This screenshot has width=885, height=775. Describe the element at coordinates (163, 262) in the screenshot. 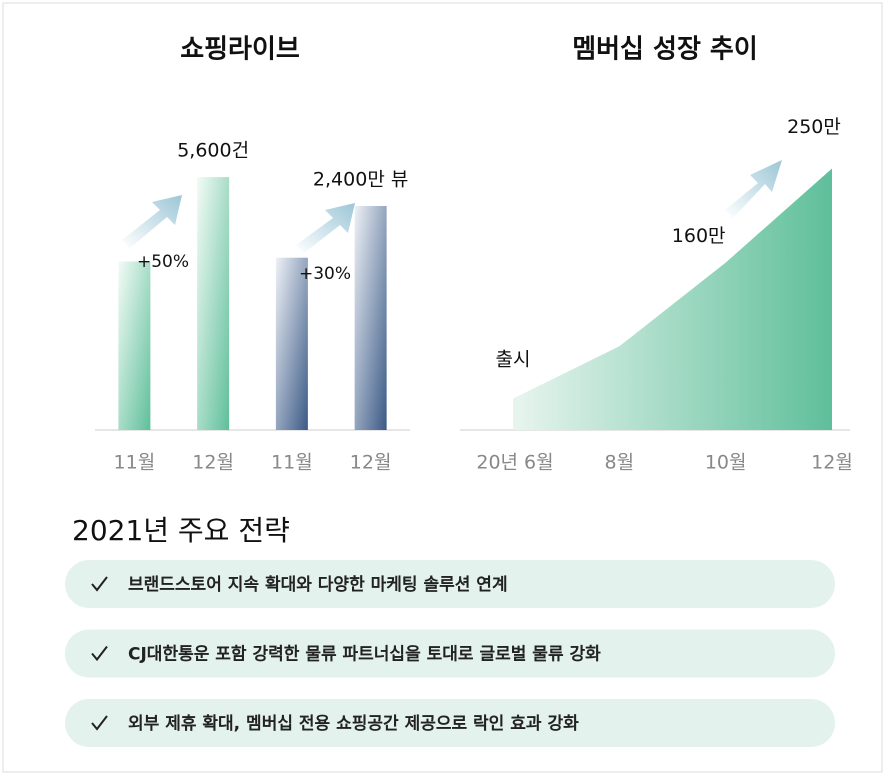

I see `annotation: +50%` at that location.